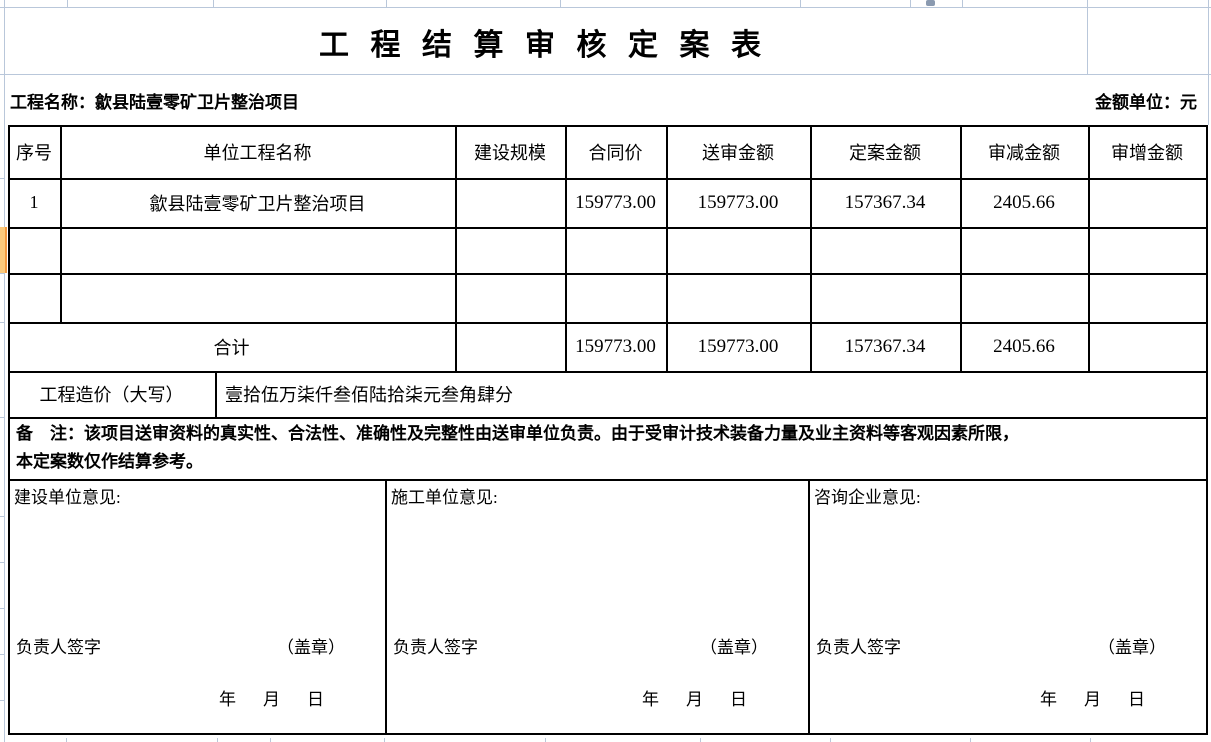  I want to click on capital-cost-value-cell: 壹拾伍万柒仟叁佰陆拾柒元叁角肆分, so click(369, 395).